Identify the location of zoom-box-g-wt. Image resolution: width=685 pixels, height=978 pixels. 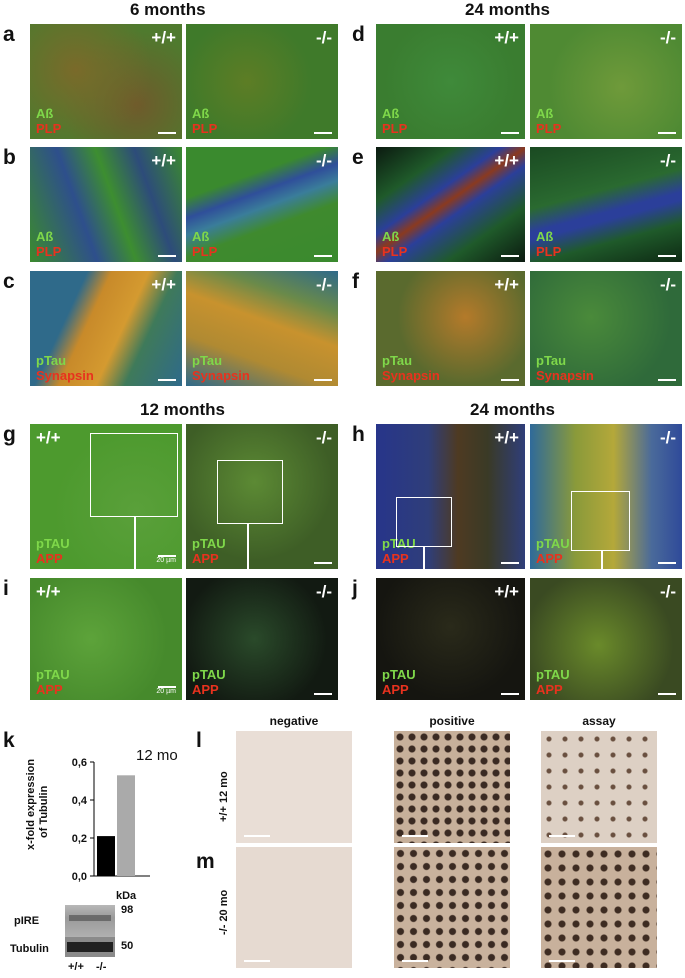
(134, 475).